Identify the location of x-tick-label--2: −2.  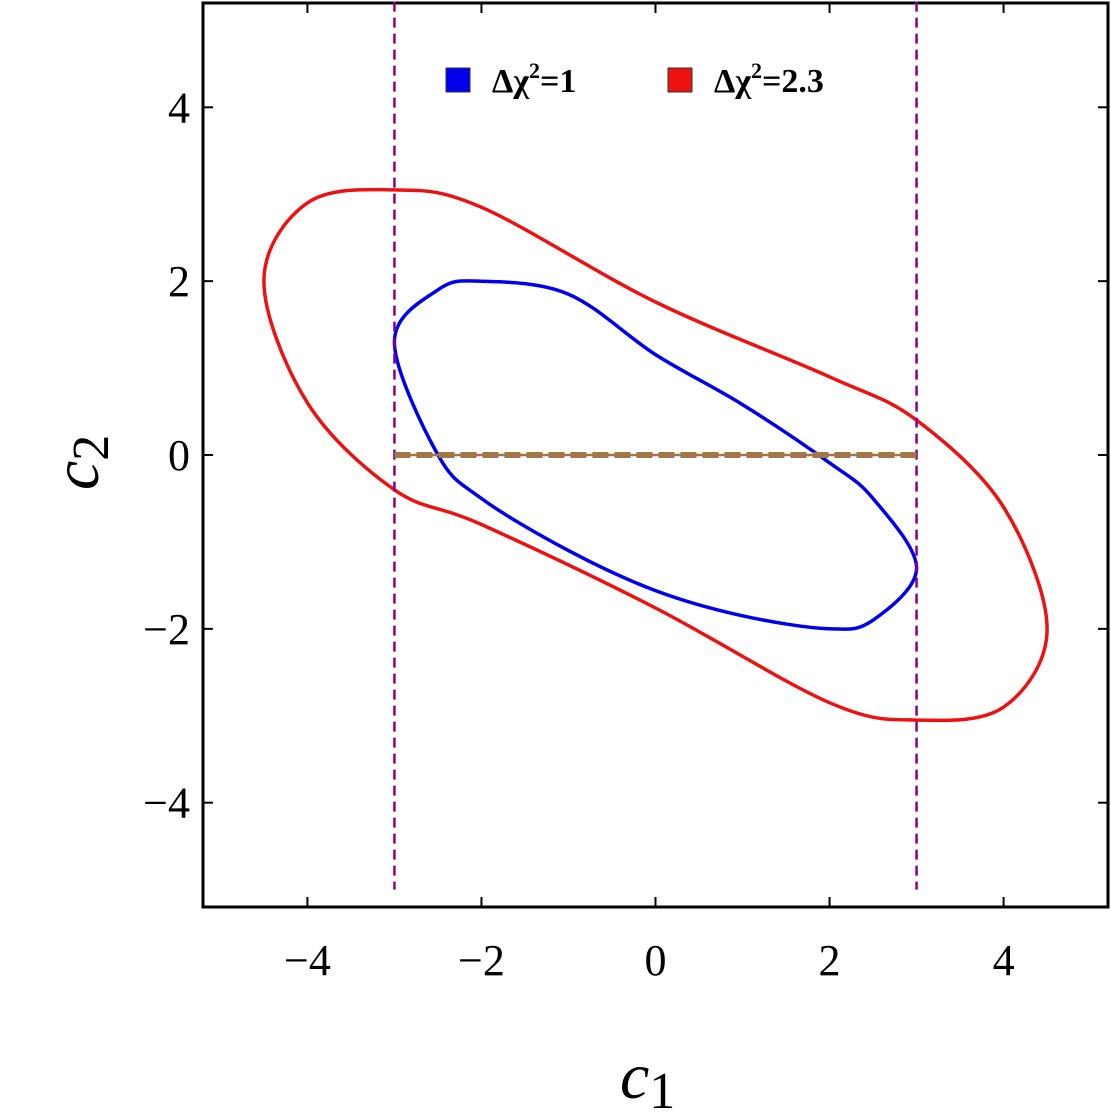
(481, 960).